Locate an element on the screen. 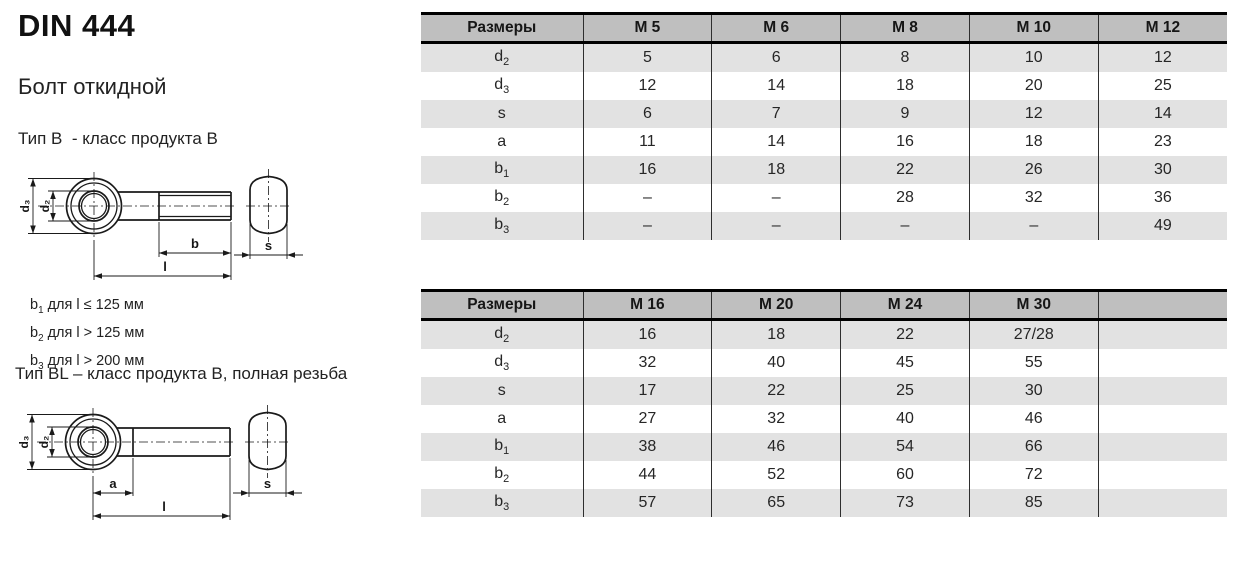 The height and width of the screenshot is (584, 1247). col-header: M 8 is located at coordinates (905, 28).